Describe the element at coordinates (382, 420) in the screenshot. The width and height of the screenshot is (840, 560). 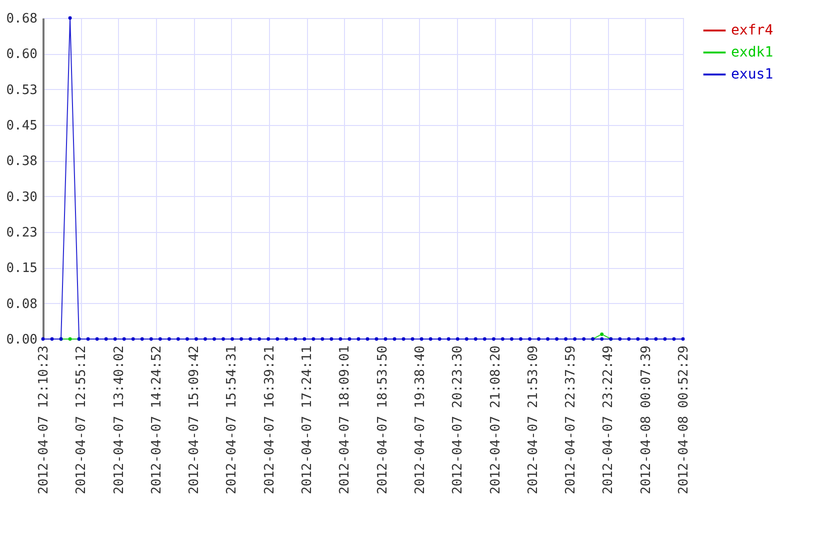
I see `x-tick-label: 2012-04-07 18:53:50` at that location.